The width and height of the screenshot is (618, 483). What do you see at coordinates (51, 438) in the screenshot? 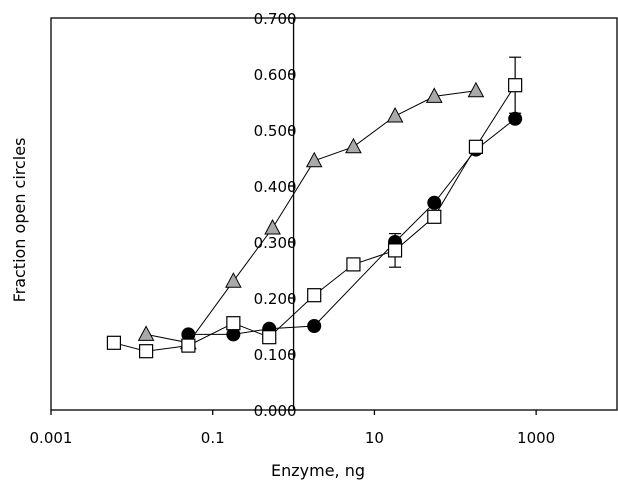
I see `x-tick-label: 0.001` at bounding box center [51, 438].